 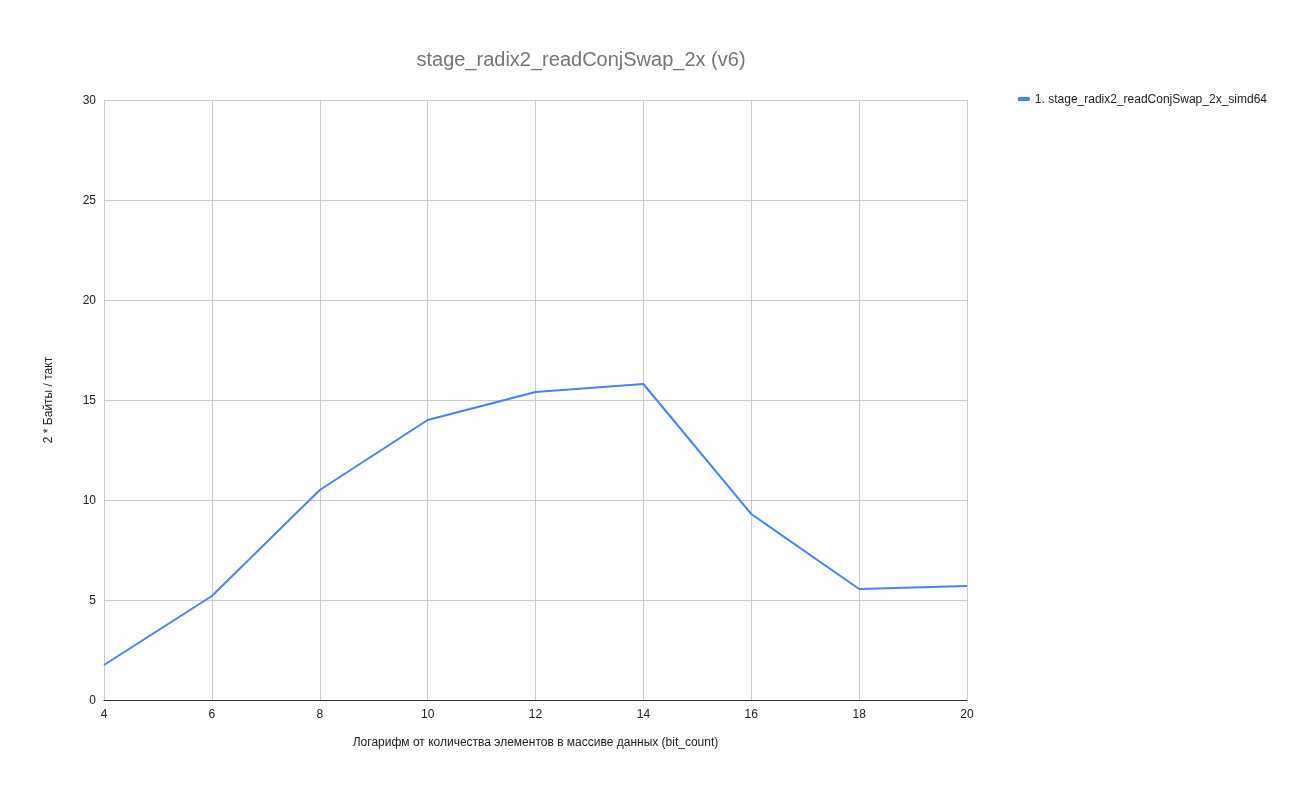 I want to click on y-tick-label: 15, so click(x=89, y=400).